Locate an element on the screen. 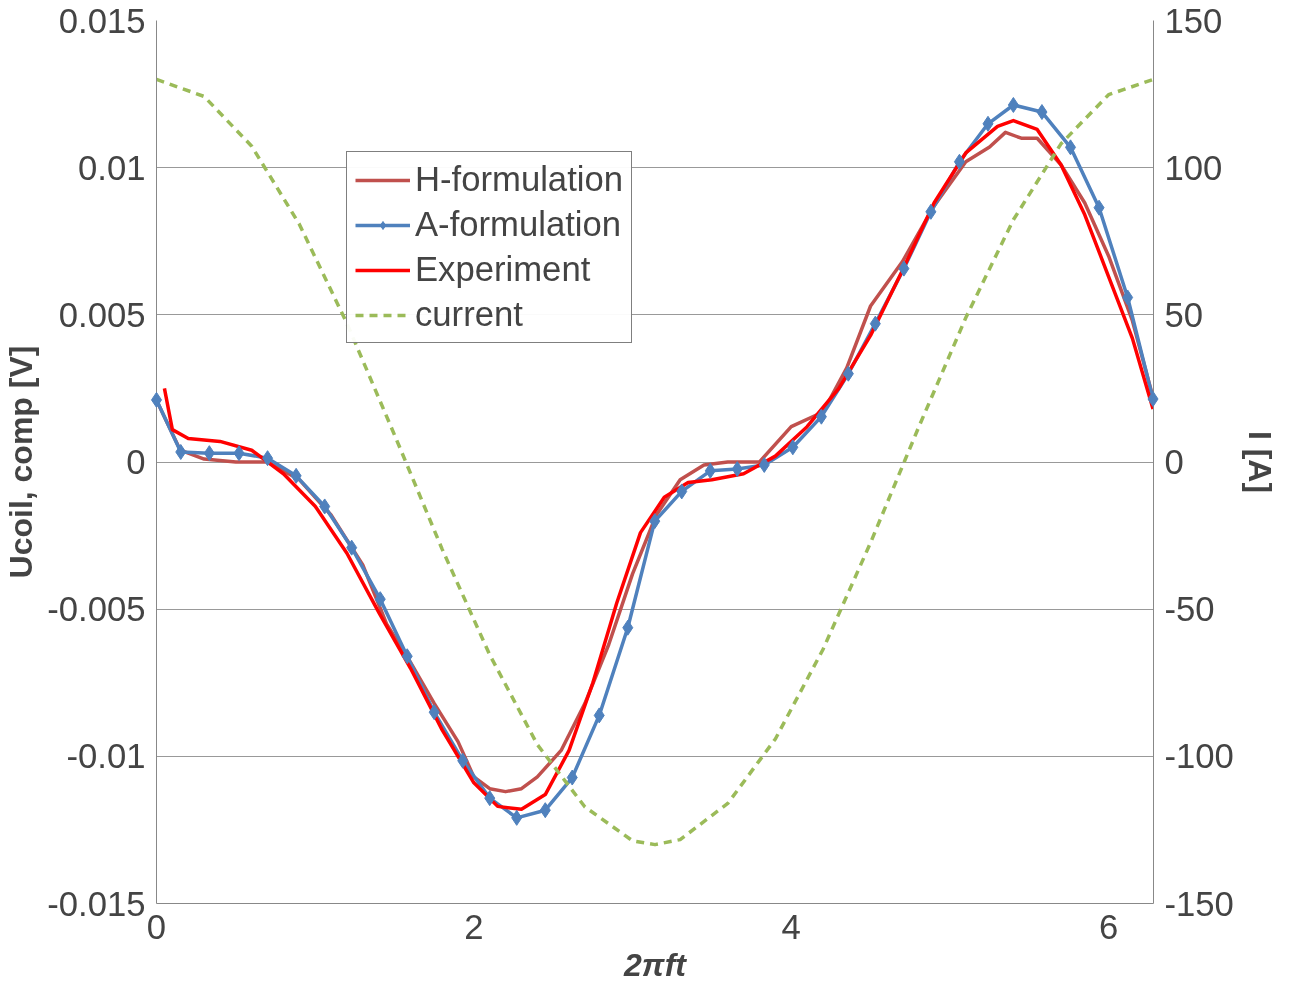 The width and height of the screenshot is (1293, 995). y2-tick-label: 0 is located at coordinates (1174, 462).